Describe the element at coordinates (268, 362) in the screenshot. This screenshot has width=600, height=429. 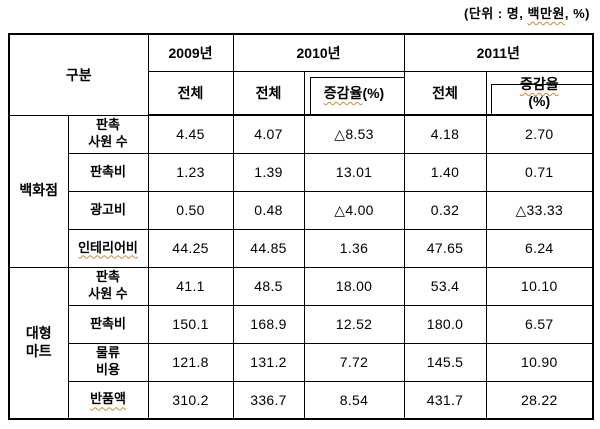
I see `cell-value: 131.2` at that location.